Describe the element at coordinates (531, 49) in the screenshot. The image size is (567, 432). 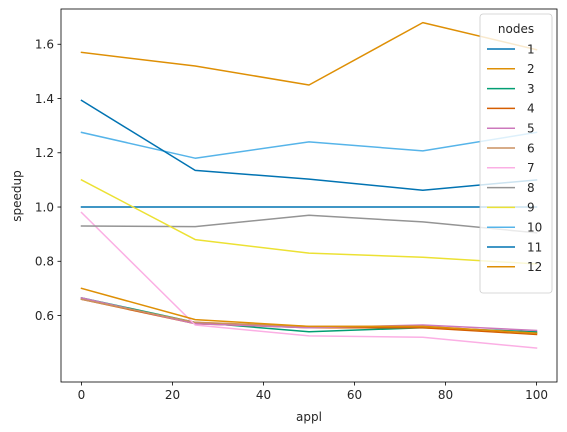
I see `legend-label-1: 1` at that location.